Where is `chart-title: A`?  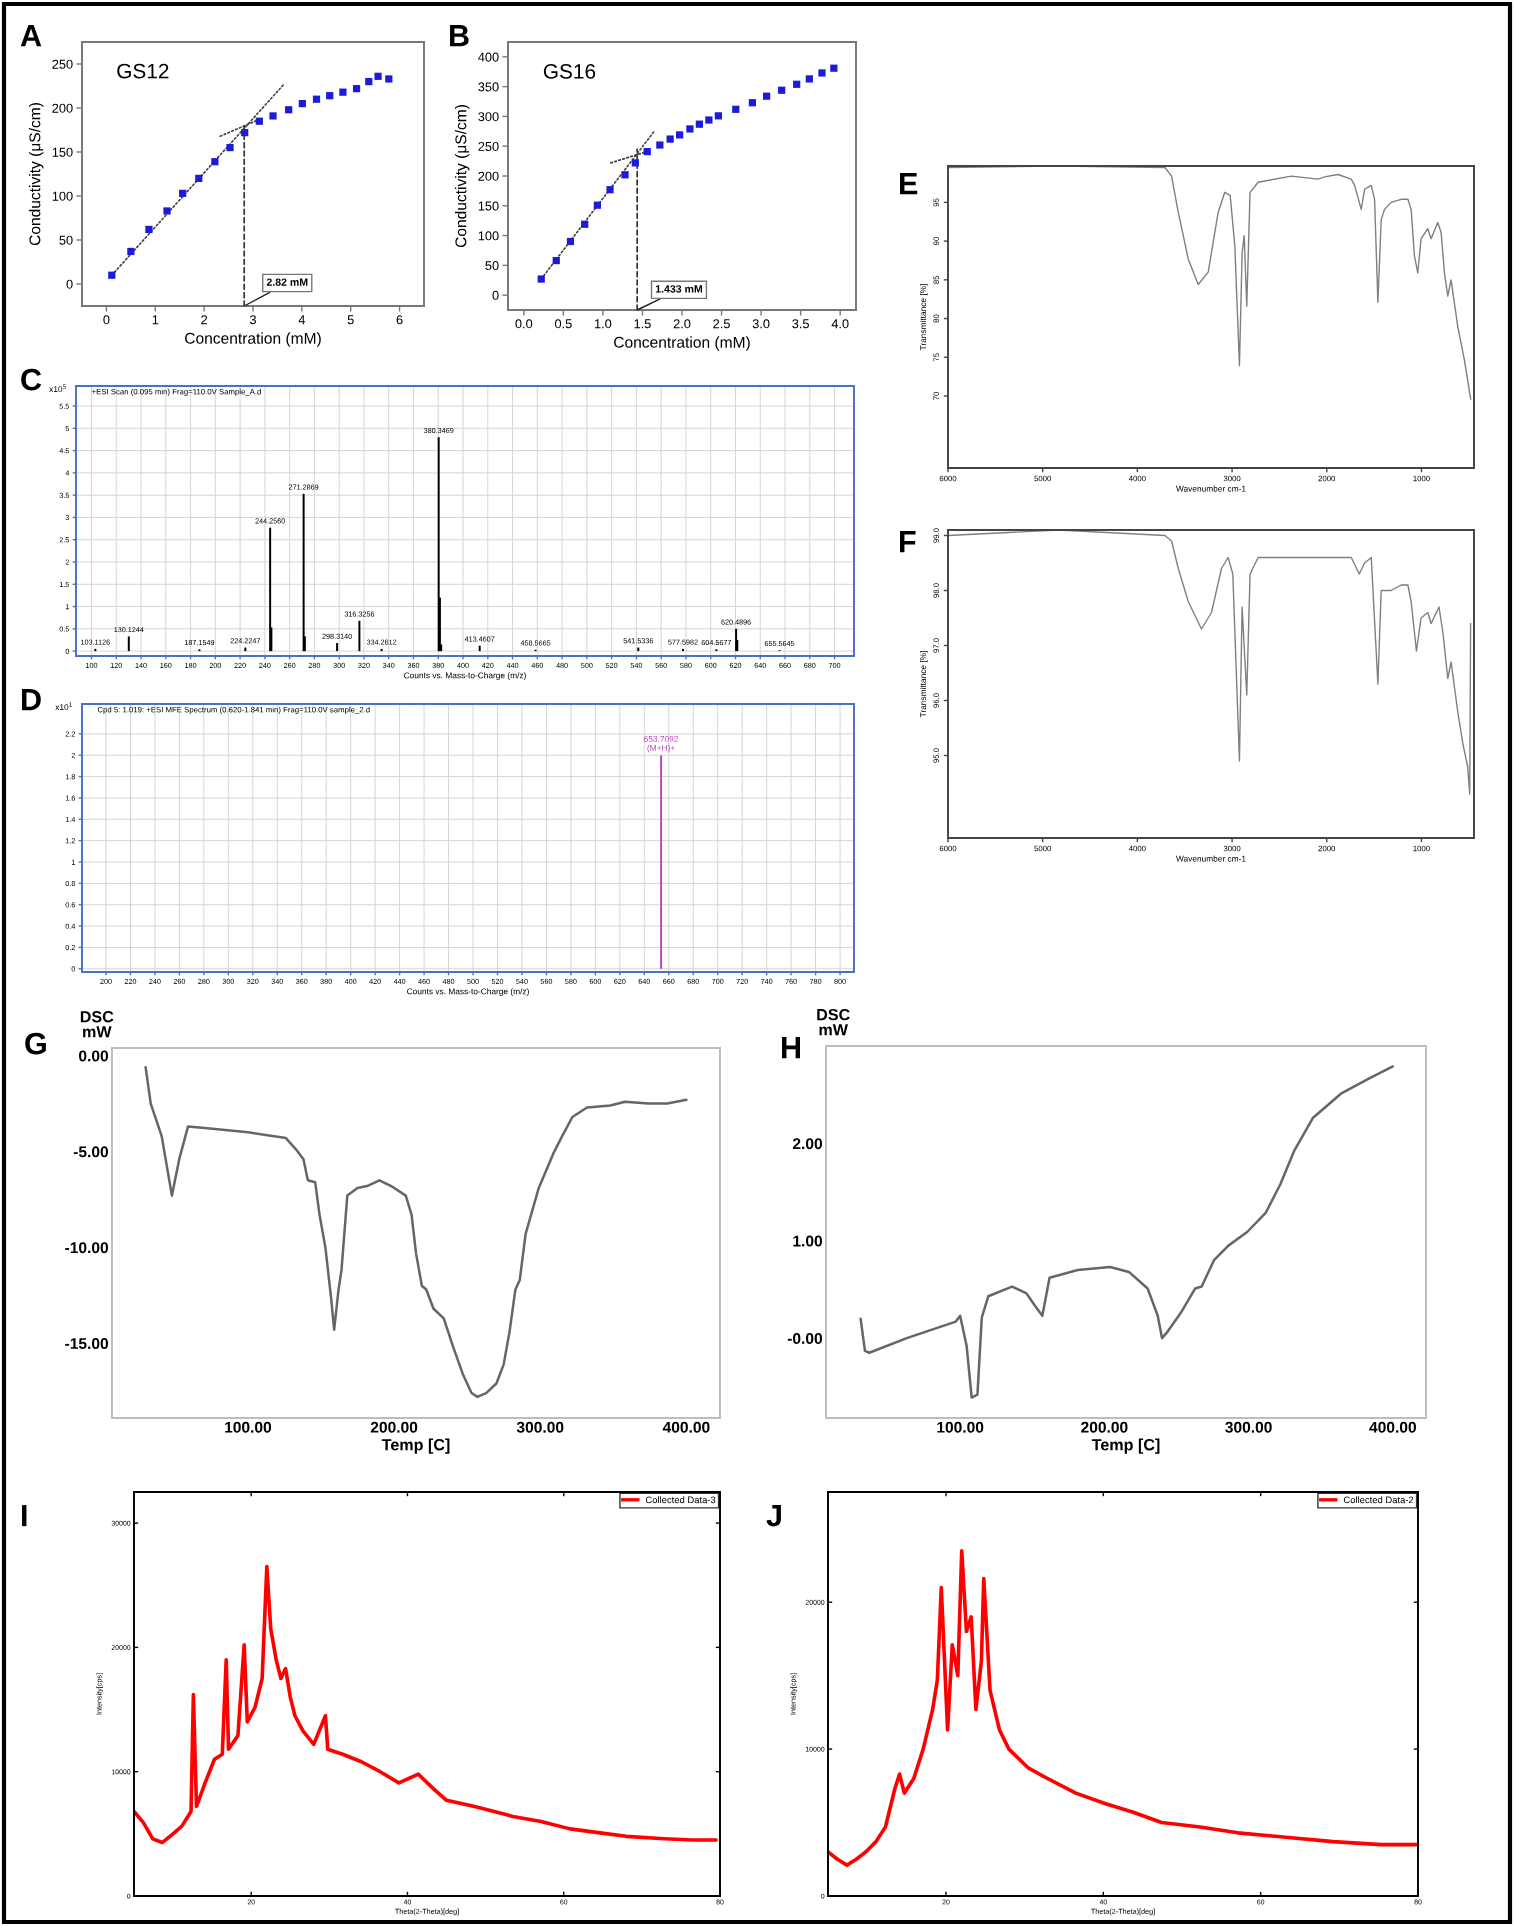
chart-title: A is located at coordinates (31, 36).